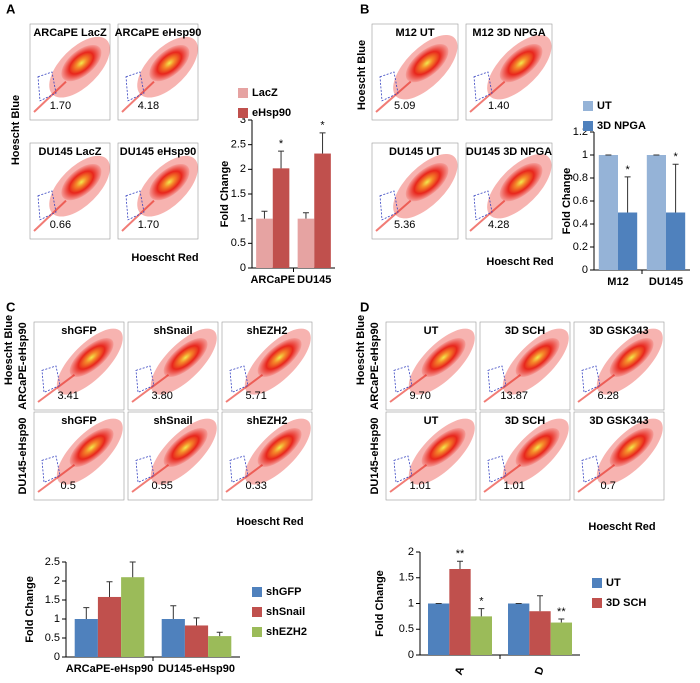 The width and height of the screenshot is (700, 683). What do you see at coordinates (509, 152) in the screenshot?
I see `plot-title: DU145 3D NPGA` at bounding box center [509, 152].